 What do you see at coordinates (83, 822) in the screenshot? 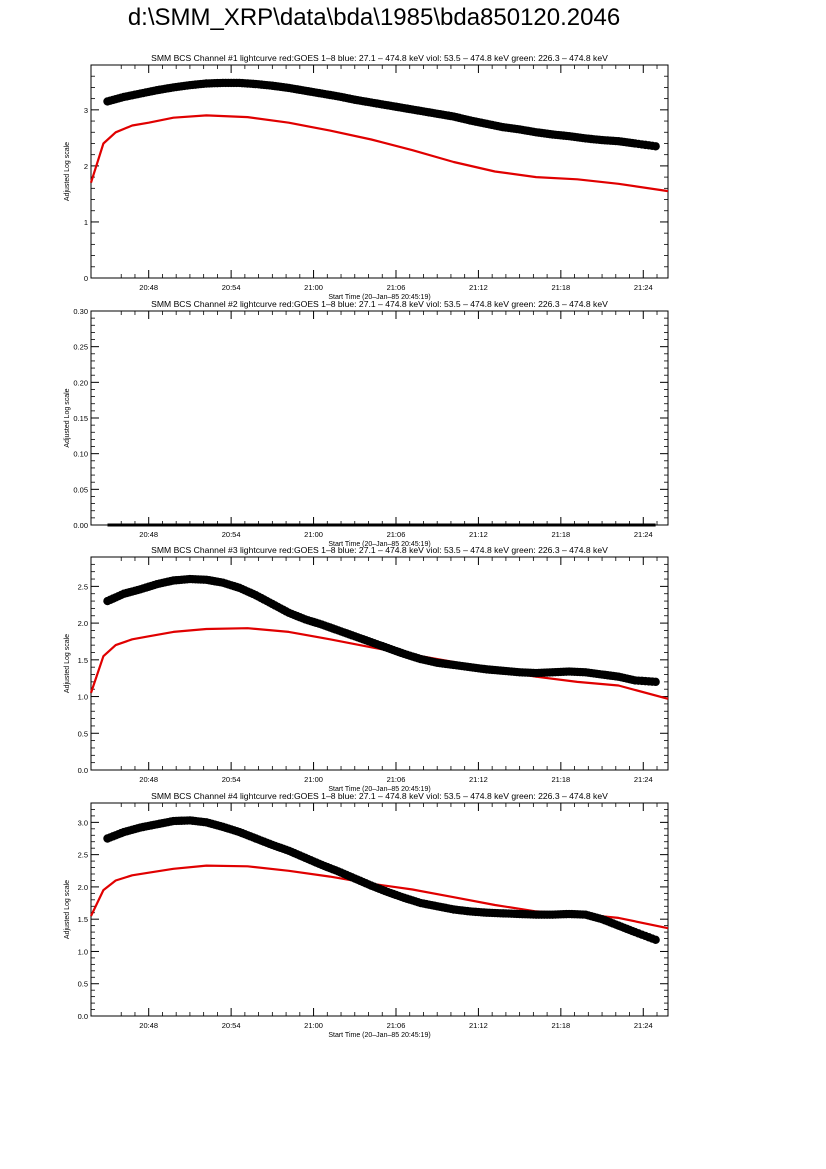
I see `y-tick-label: 3.0` at bounding box center [83, 822].